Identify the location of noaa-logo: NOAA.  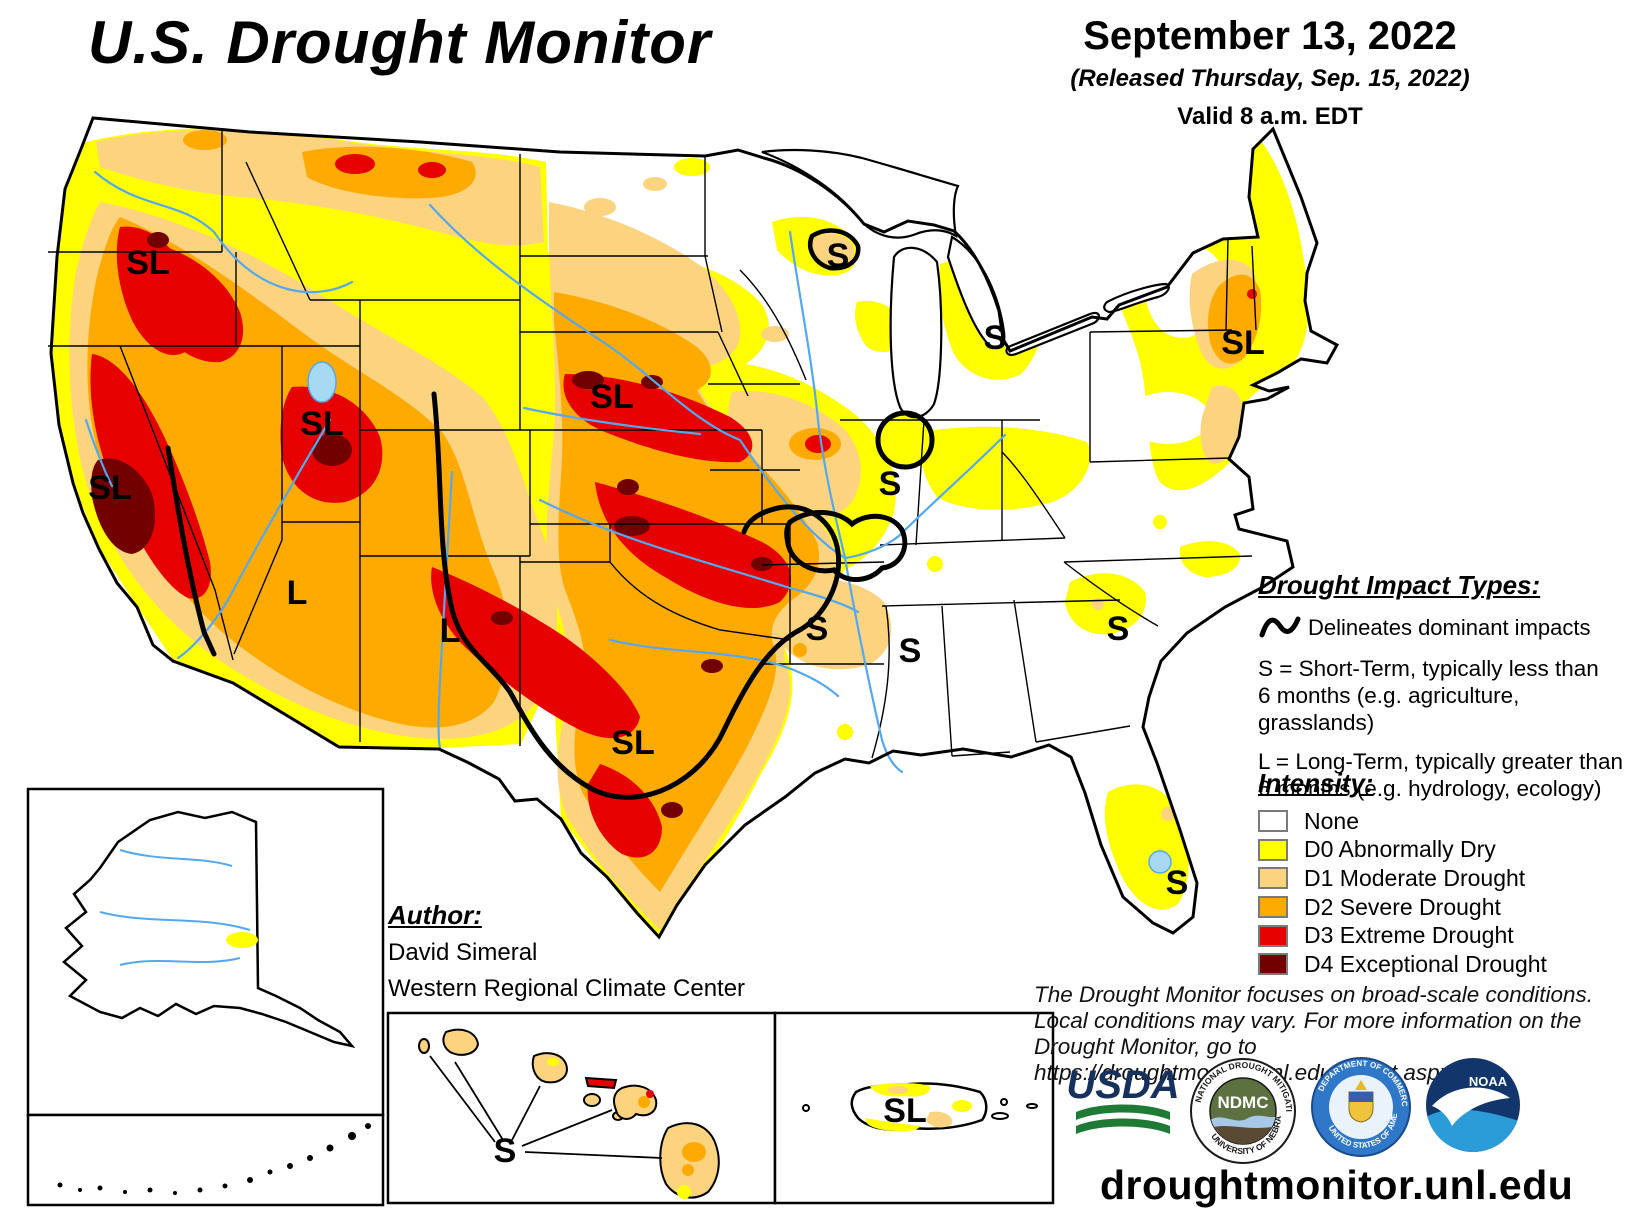
(1473, 1105).